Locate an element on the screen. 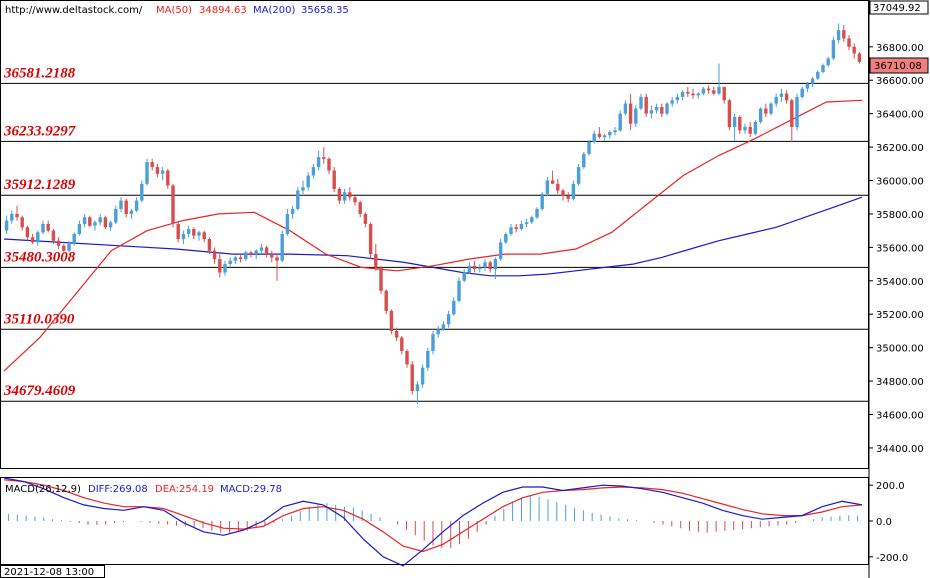 This screenshot has height=578, width=930. macd-tick-label: -200.0 is located at coordinates (892, 558).